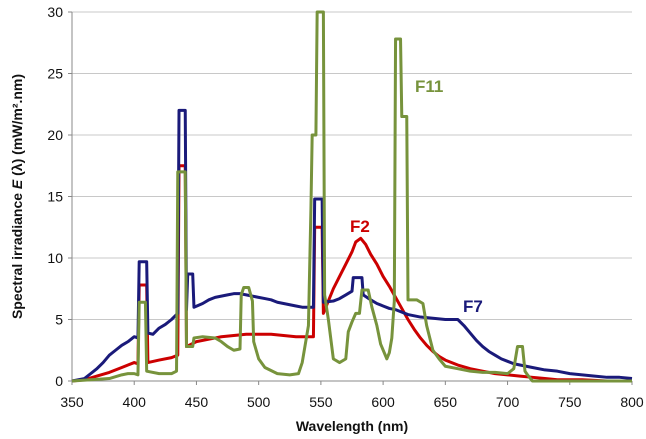 This screenshot has width=646, height=439. Describe the element at coordinates (135, 402) in the screenshot. I see `x-tick-label-400: 400` at that location.